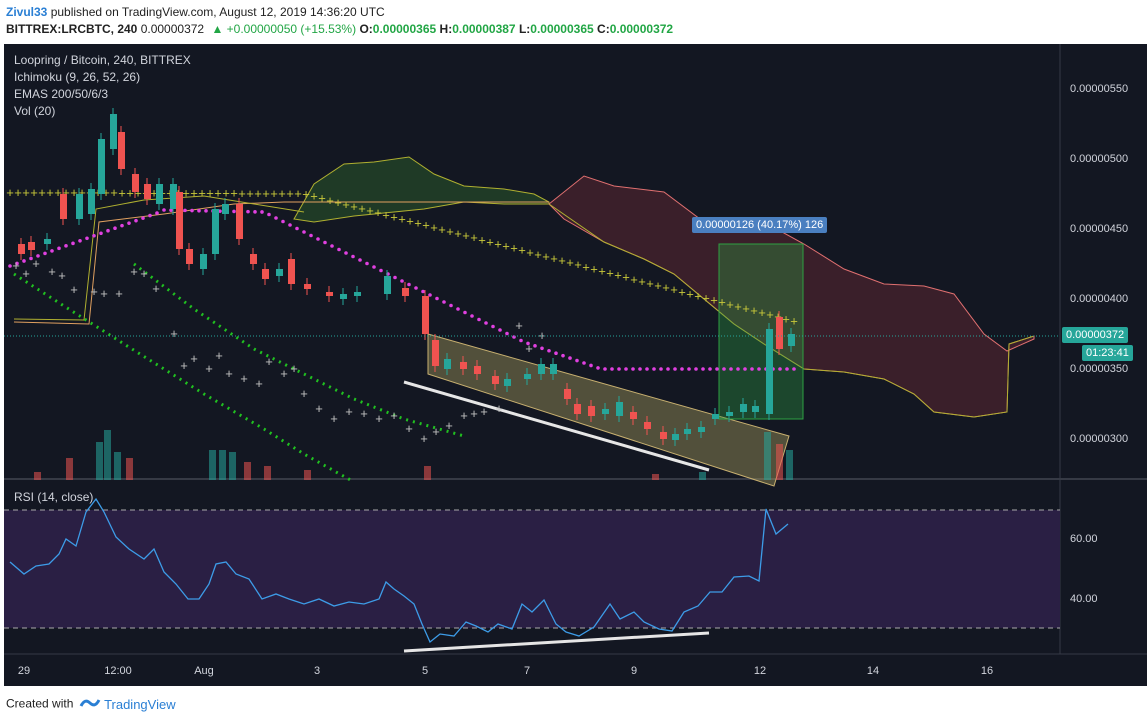 Image resolution: width=1147 pixels, height=720 pixels. I want to click on author-link: Zivul33, so click(27, 12).